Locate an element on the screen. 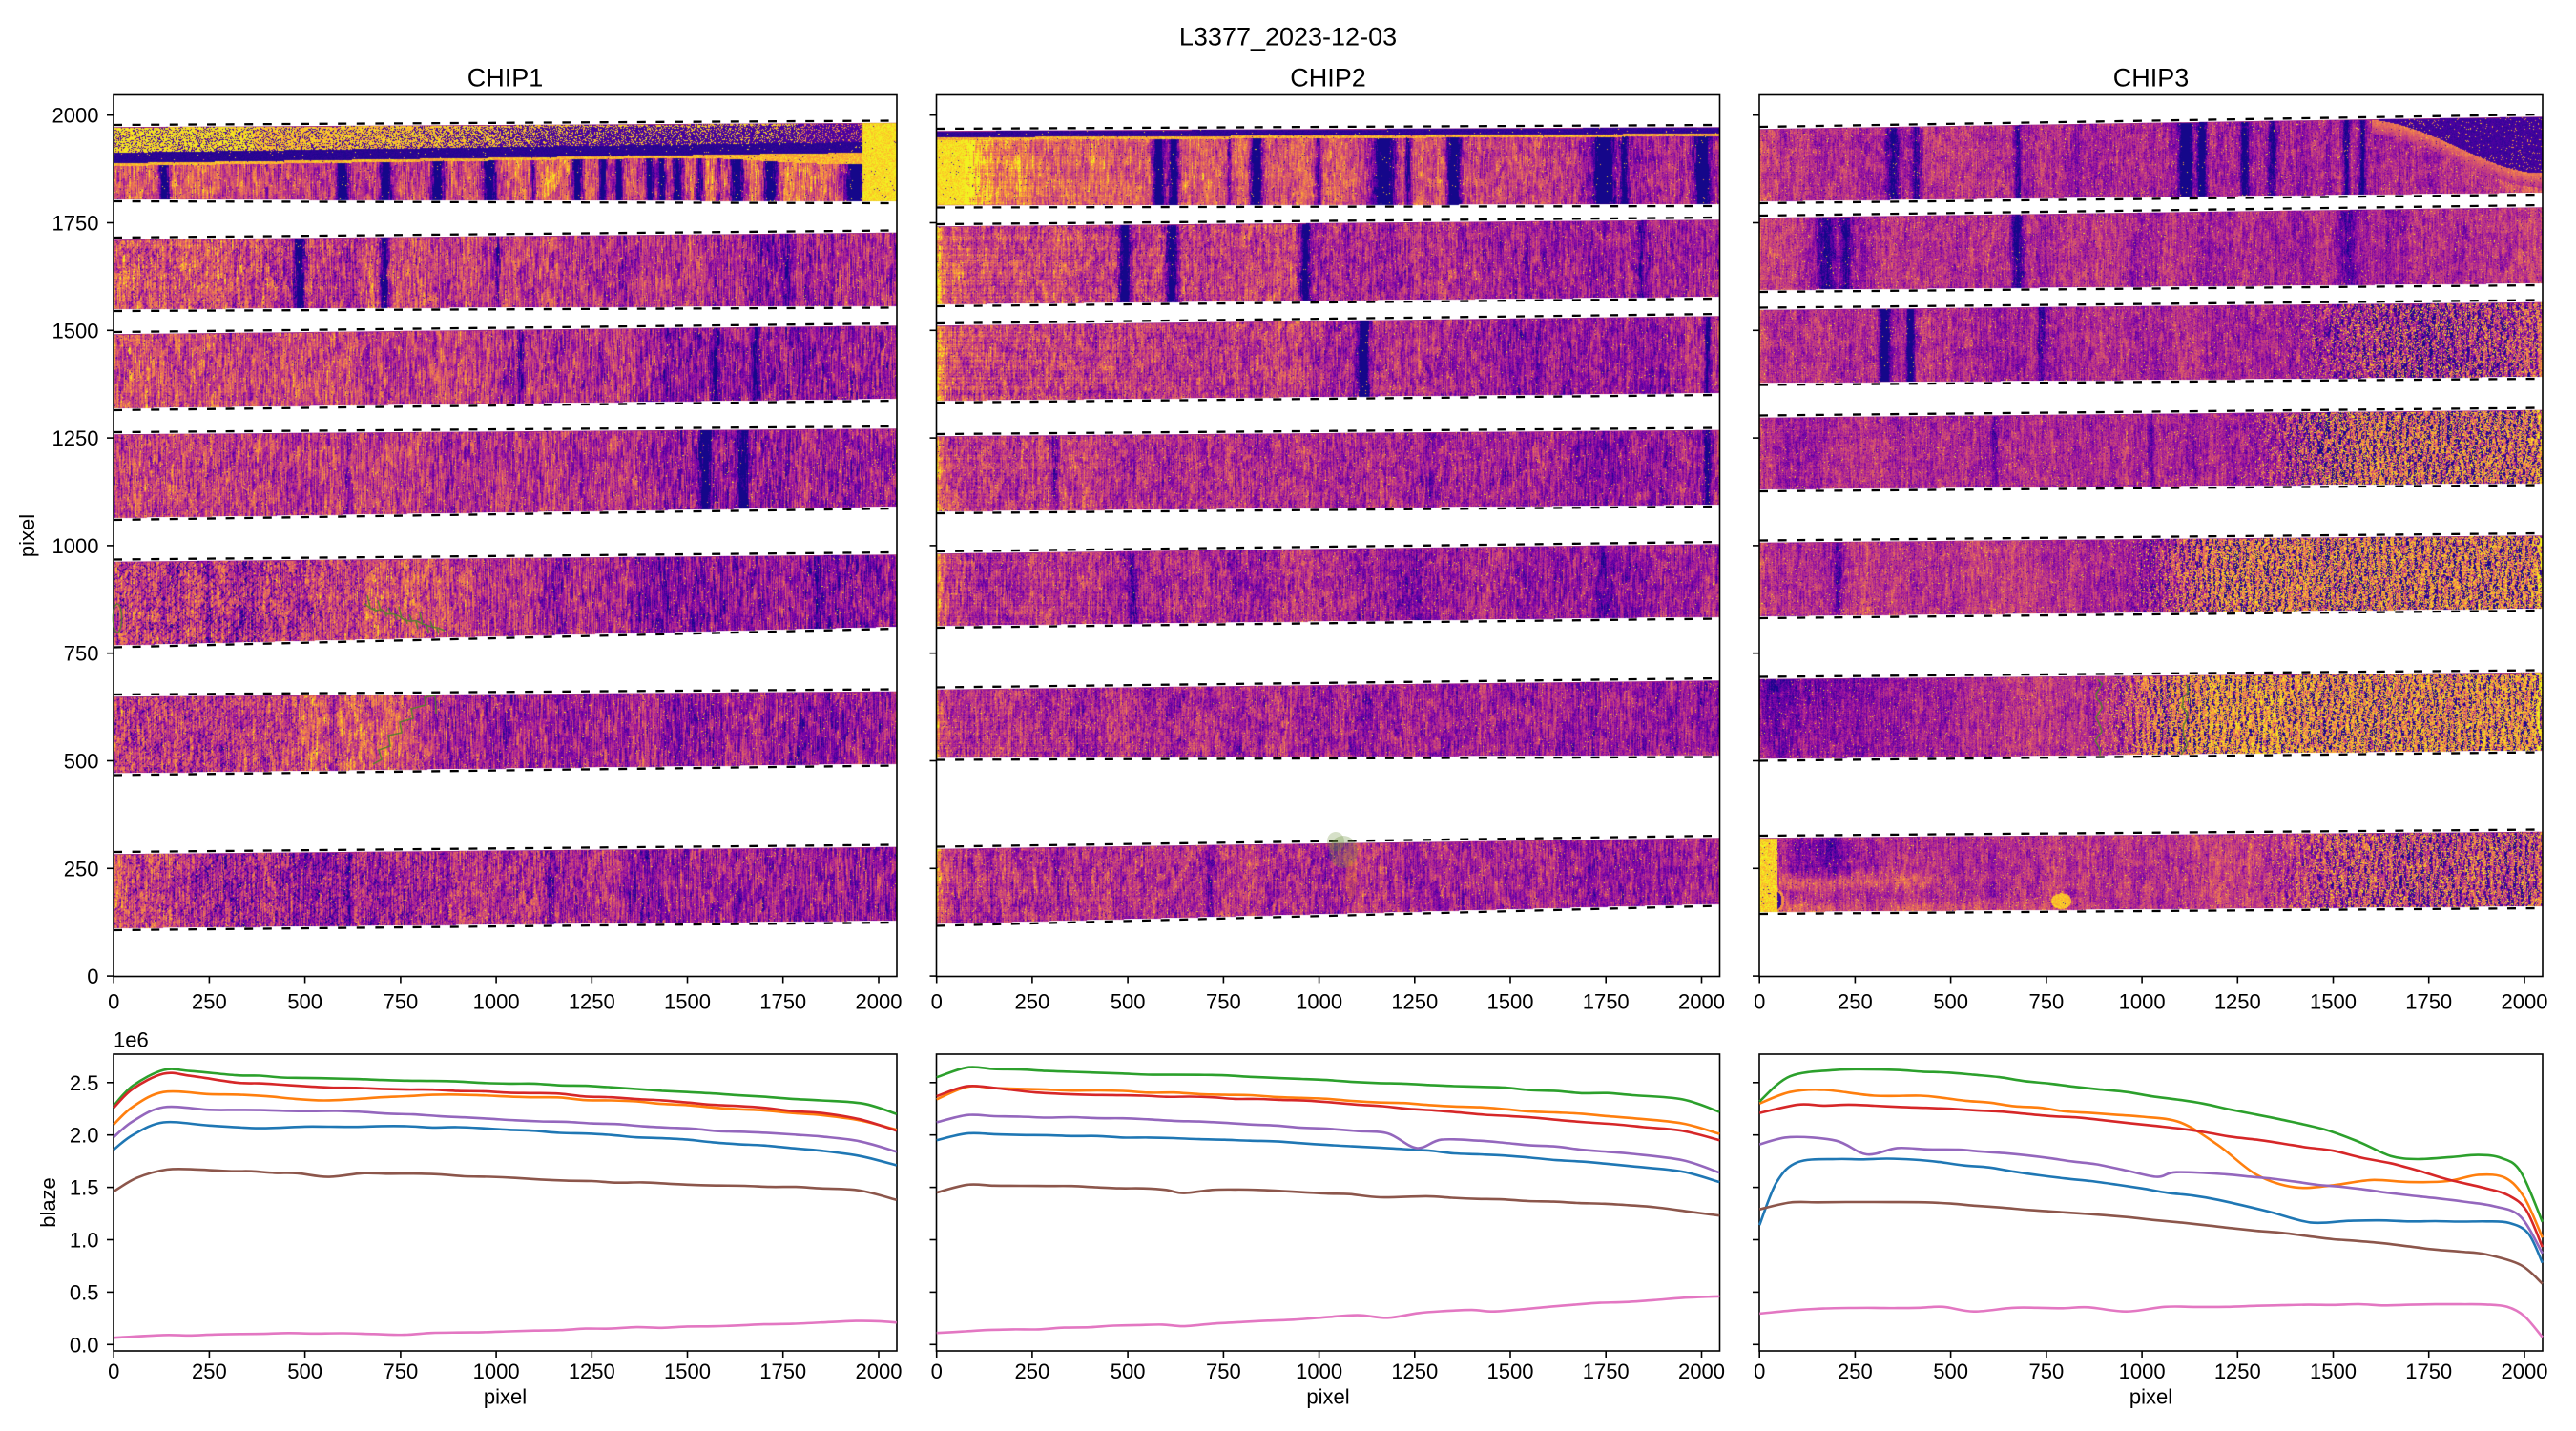 The image size is (2576, 1431). svg-text: 2.0 is located at coordinates (84, 1136).